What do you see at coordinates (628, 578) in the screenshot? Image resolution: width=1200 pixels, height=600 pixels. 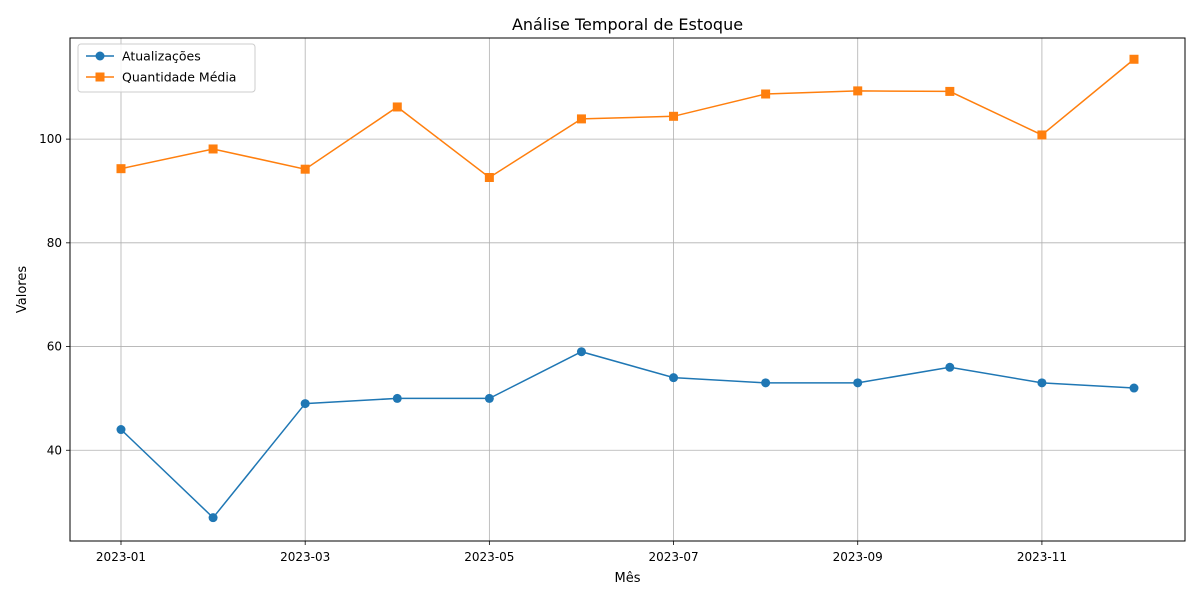 I see `x-axis-label: Mês` at bounding box center [628, 578].